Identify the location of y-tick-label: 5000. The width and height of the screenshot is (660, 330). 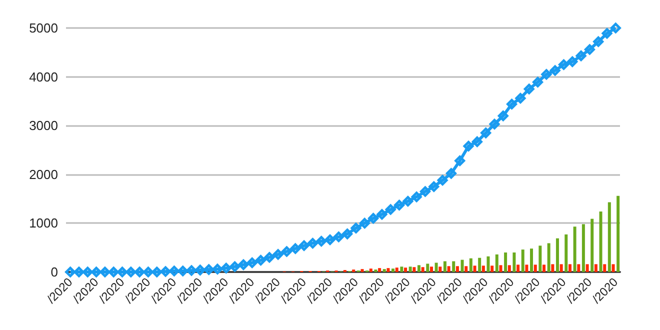
(43, 28).